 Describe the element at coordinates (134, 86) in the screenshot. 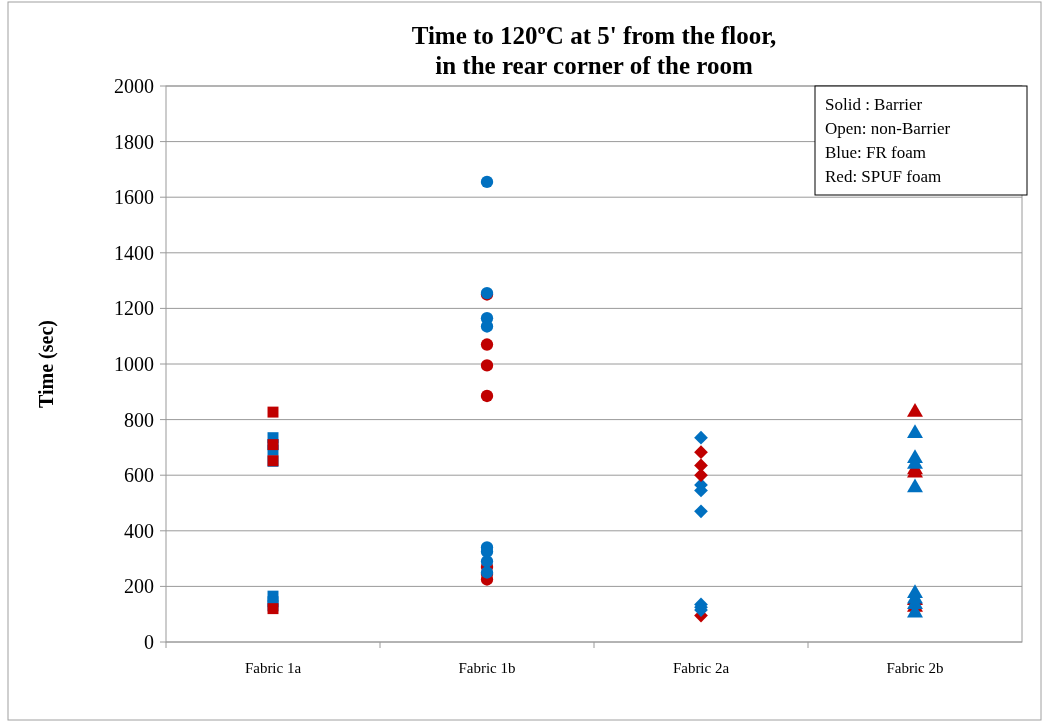

I see `y-tick-label: 2000` at that location.